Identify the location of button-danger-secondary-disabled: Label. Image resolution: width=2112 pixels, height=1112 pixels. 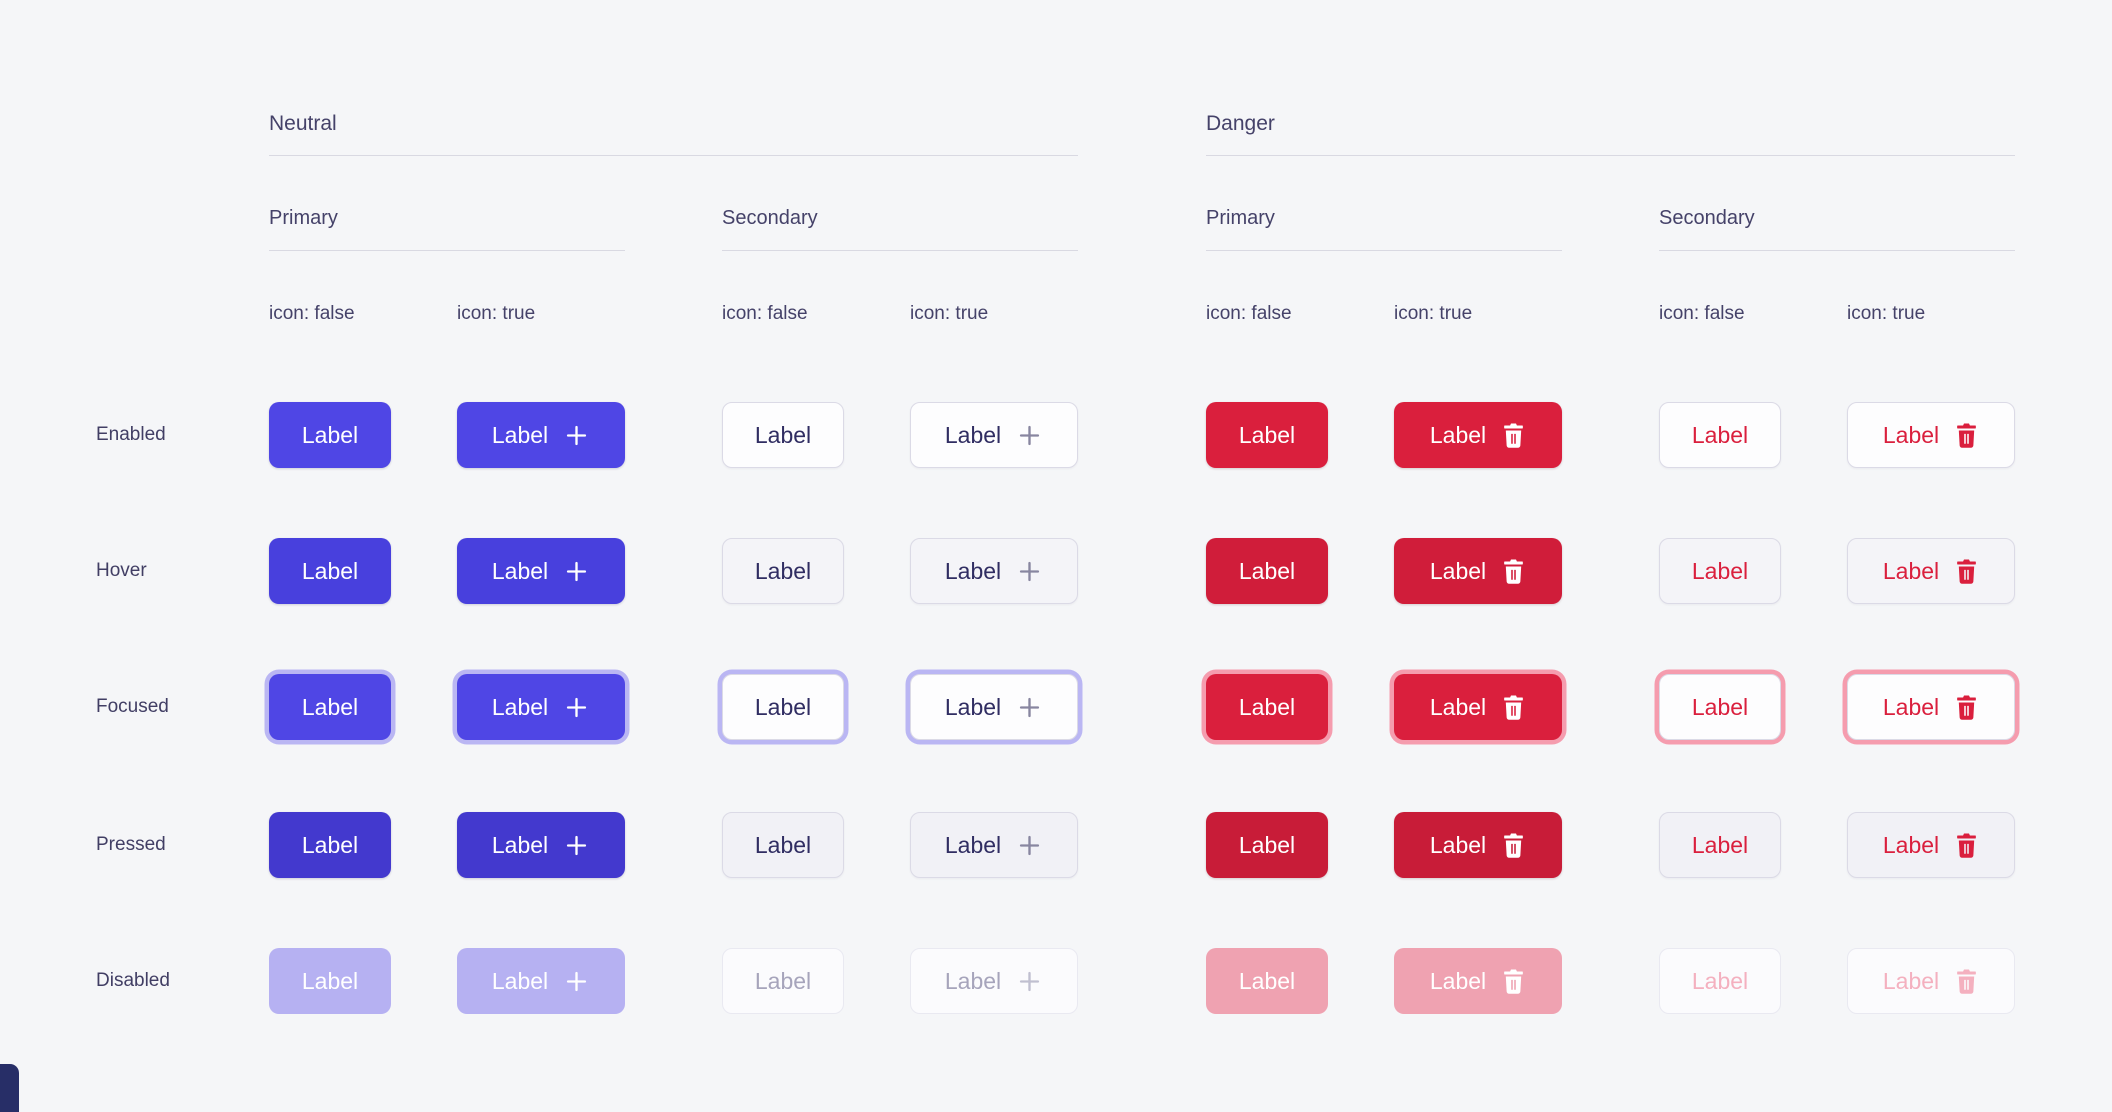
(1720, 981).